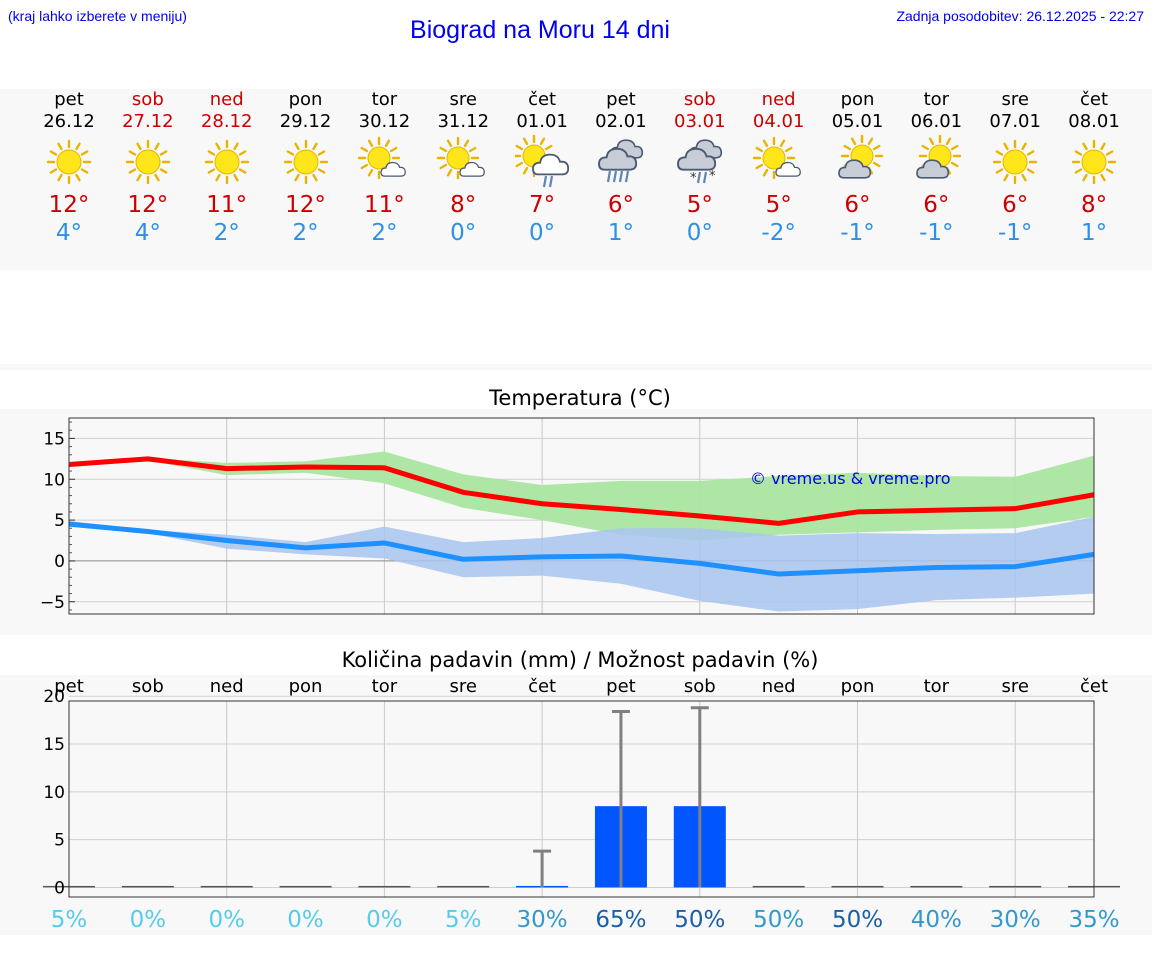  What do you see at coordinates (580, 398) in the screenshot?
I see `temperature-chart-title: Temperatura (°C)` at bounding box center [580, 398].